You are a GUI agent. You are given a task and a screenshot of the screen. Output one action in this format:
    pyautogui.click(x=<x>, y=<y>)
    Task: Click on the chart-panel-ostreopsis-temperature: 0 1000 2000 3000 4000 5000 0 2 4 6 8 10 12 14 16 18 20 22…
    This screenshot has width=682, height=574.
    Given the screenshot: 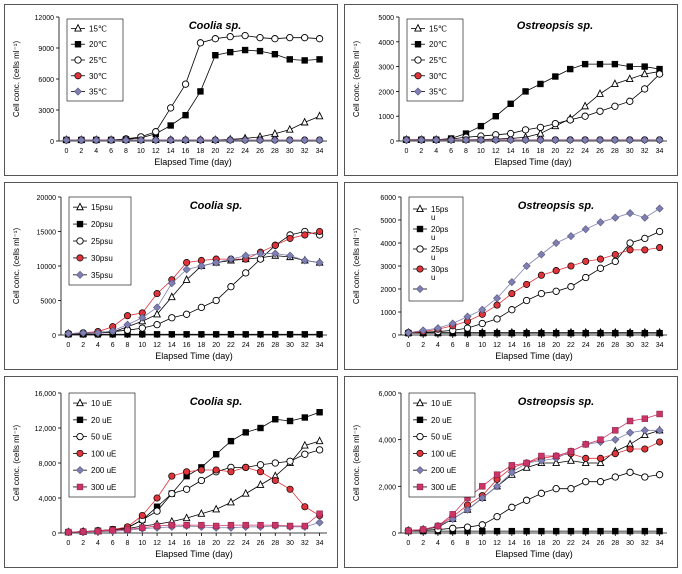 What is the action you would take?
    pyautogui.click(x=511, y=90)
    